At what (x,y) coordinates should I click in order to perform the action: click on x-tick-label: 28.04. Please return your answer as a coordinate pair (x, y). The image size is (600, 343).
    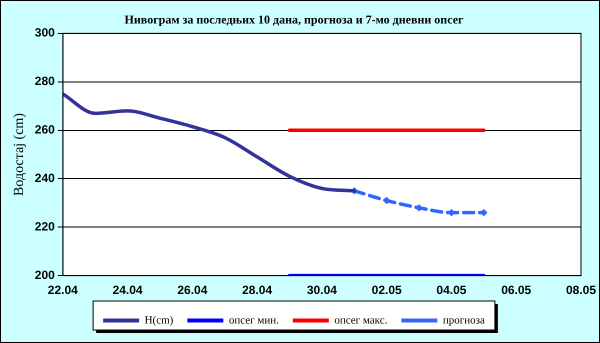
    Looking at the image, I should click on (257, 290).